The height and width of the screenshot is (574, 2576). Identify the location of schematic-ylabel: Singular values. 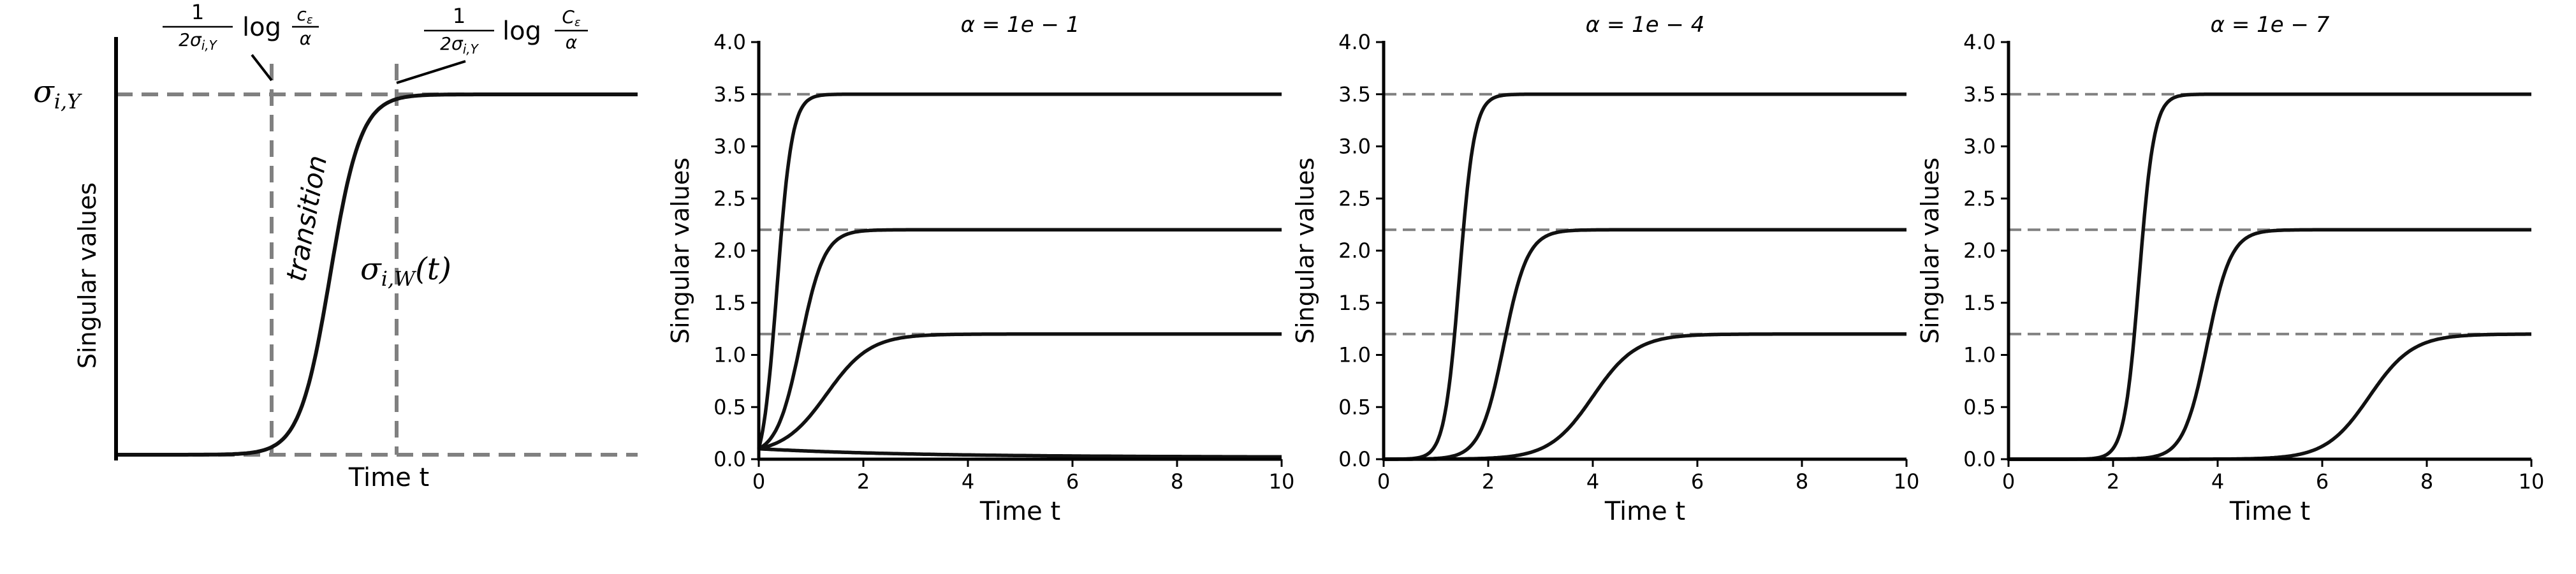
(87, 275).